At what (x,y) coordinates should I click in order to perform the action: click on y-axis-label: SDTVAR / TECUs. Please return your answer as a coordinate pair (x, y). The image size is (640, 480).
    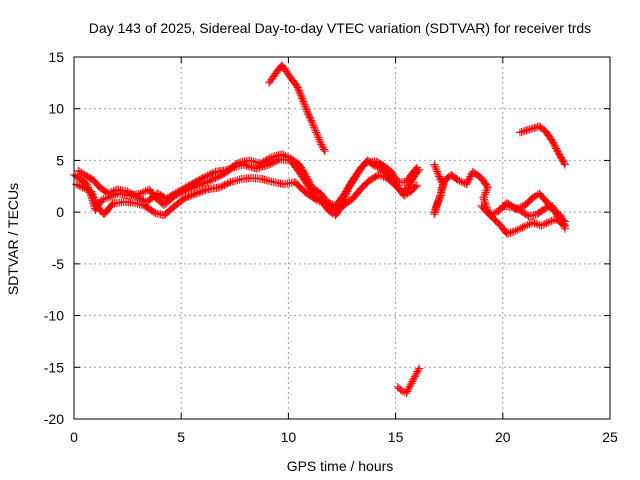
    Looking at the image, I should click on (13, 239).